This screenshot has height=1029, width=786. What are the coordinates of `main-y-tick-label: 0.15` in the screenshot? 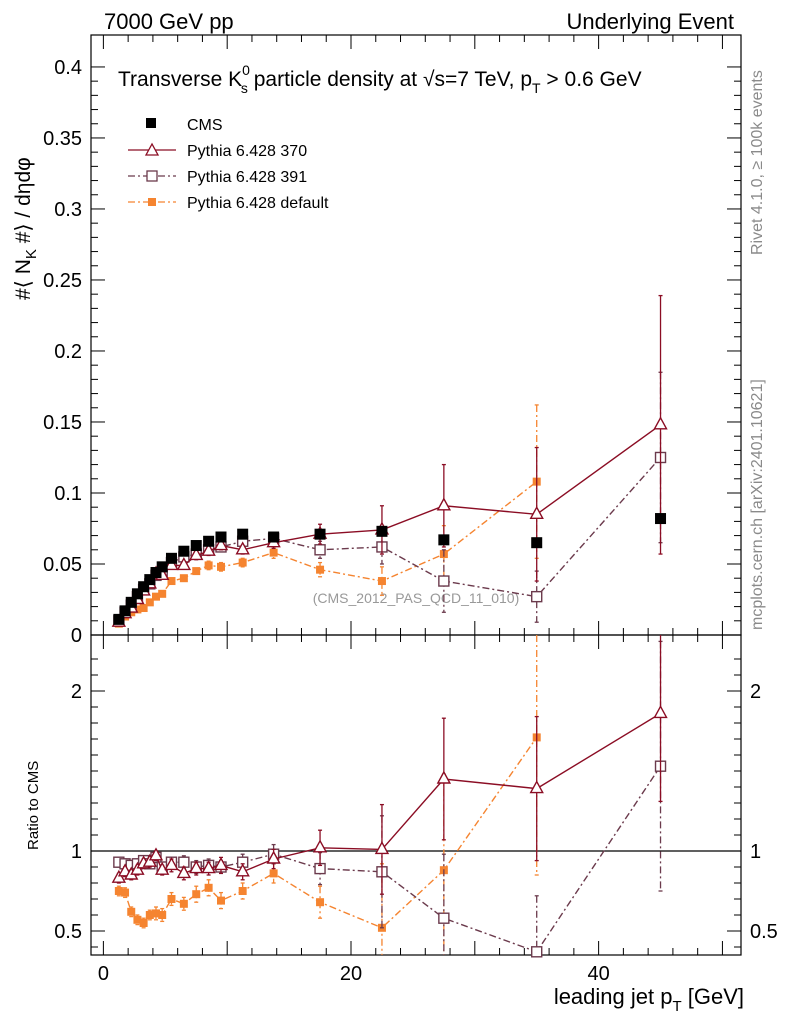 It's located at (62, 423).